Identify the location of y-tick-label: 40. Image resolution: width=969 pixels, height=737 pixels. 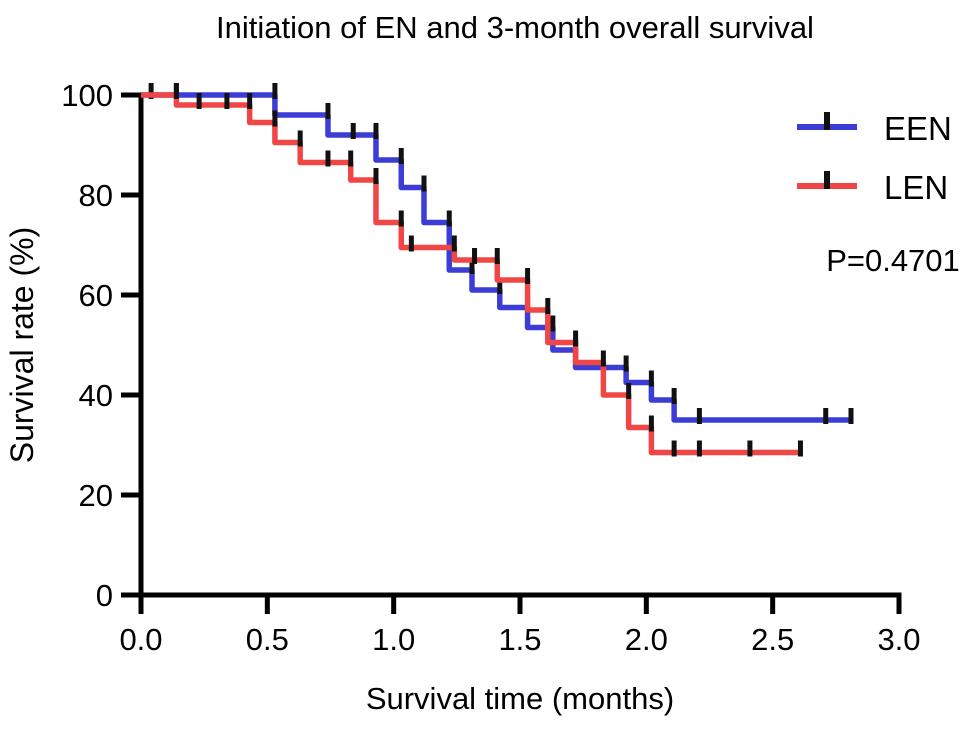
(96, 395).